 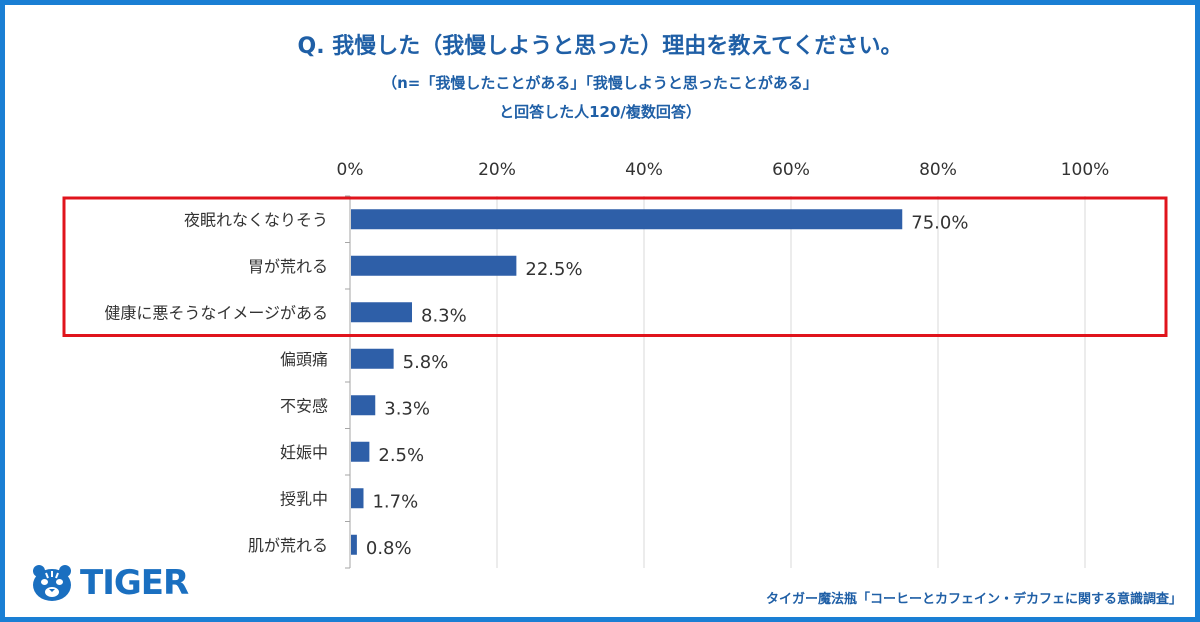 I want to click on value-label: 8.3%, so click(x=444, y=315).